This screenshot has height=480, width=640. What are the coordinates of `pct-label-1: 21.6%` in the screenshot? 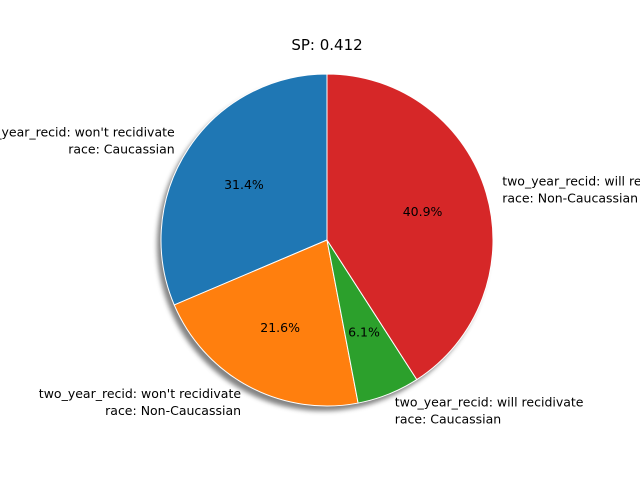 It's located at (280, 327).